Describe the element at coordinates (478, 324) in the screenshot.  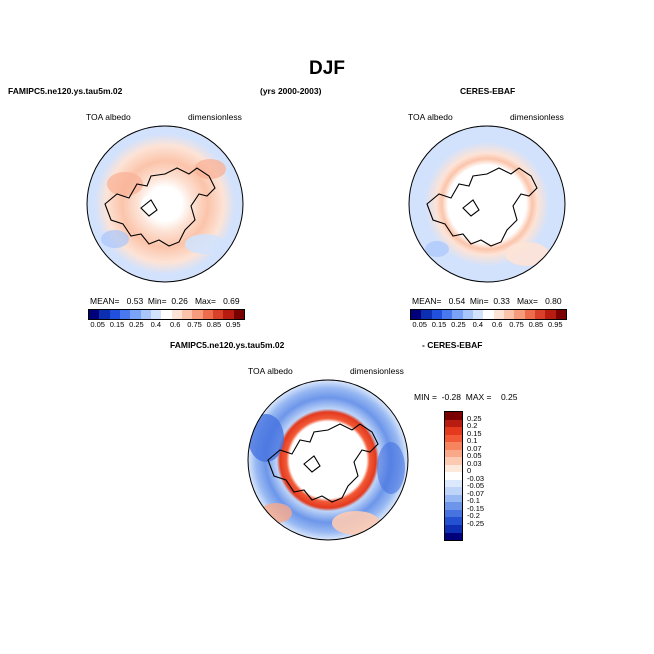
I see `obs-colorbar-tick-label: 0.4` at that location.